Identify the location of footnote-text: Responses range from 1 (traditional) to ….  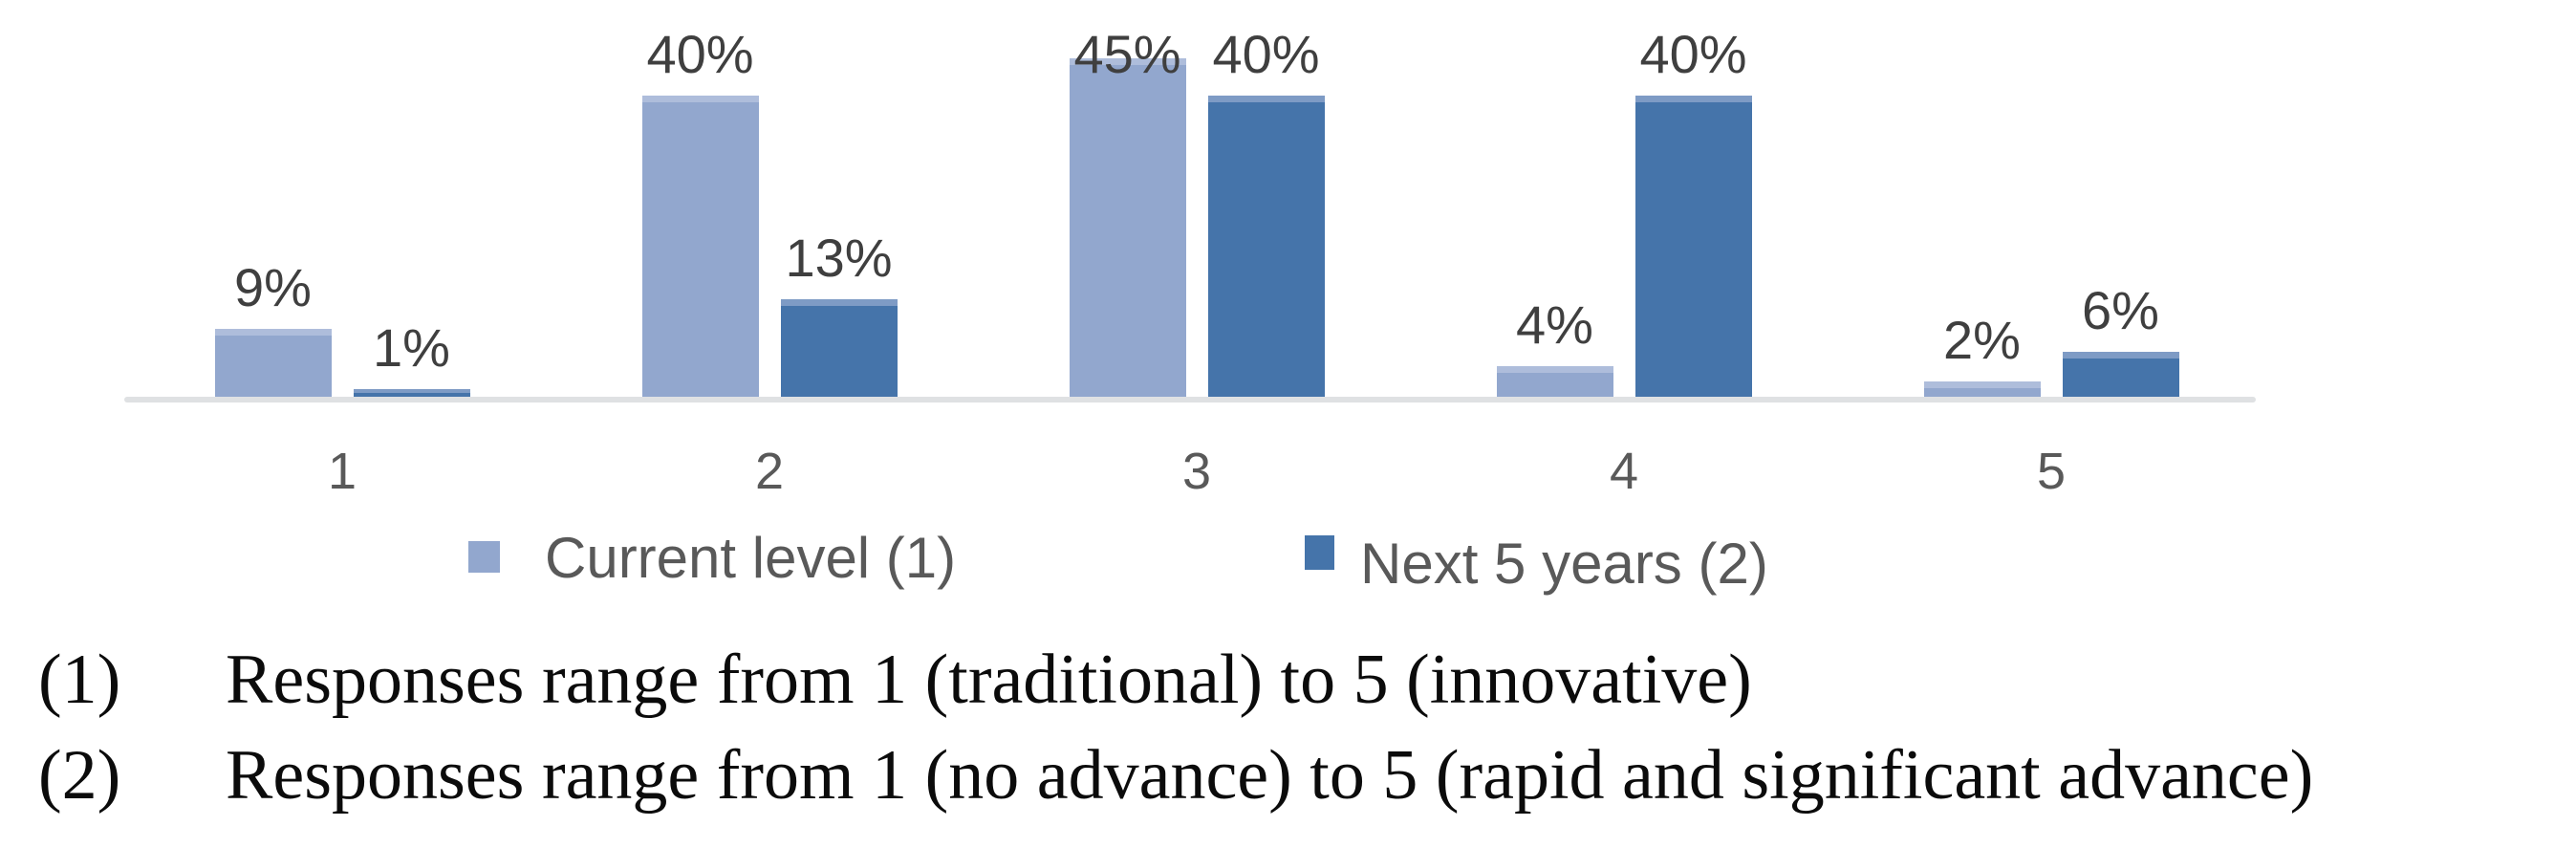
(989, 680).